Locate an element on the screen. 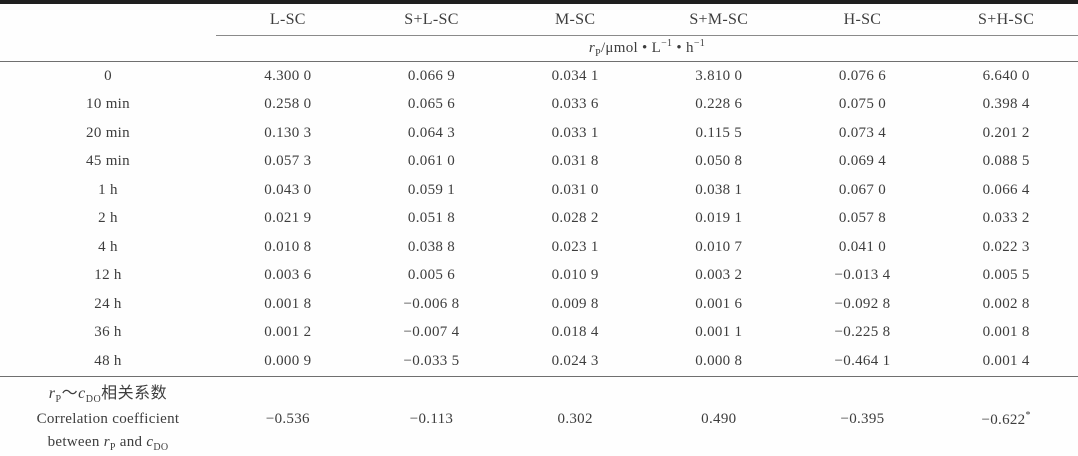 This screenshot has width=1078, height=456. value-cell: 0.021 9 is located at coordinates (288, 218).